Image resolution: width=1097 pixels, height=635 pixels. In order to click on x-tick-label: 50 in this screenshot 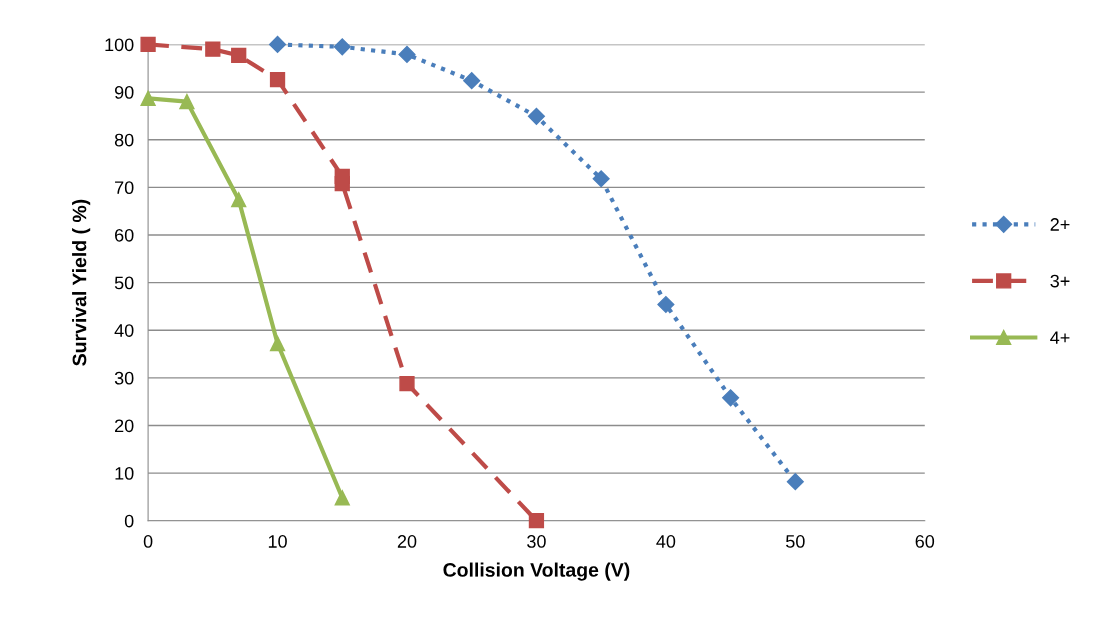, I will do `click(795, 541)`.